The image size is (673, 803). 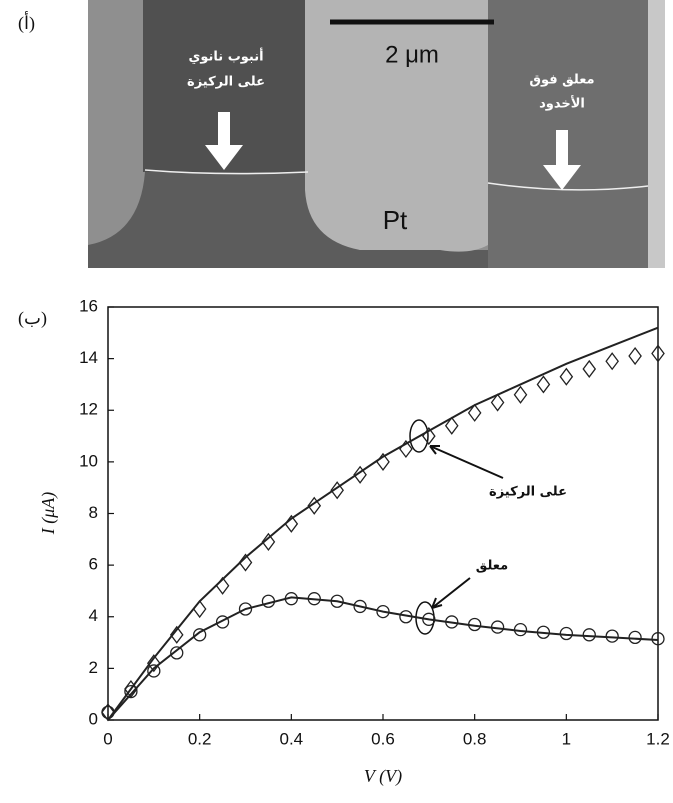 I want to click on annotation: معلق, so click(x=492, y=566).